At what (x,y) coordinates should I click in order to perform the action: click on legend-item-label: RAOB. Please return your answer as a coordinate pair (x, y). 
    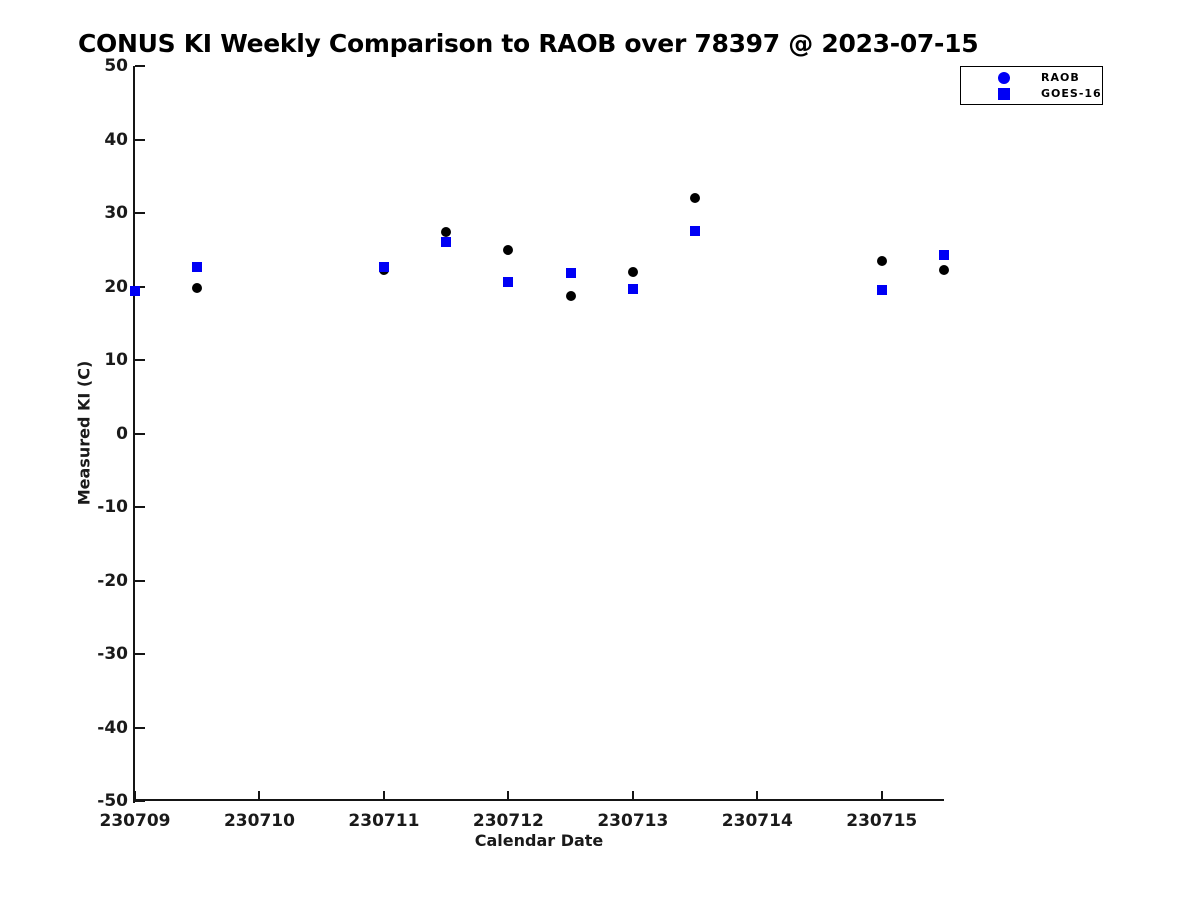
    Looking at the image, I should click on (1060, 77).